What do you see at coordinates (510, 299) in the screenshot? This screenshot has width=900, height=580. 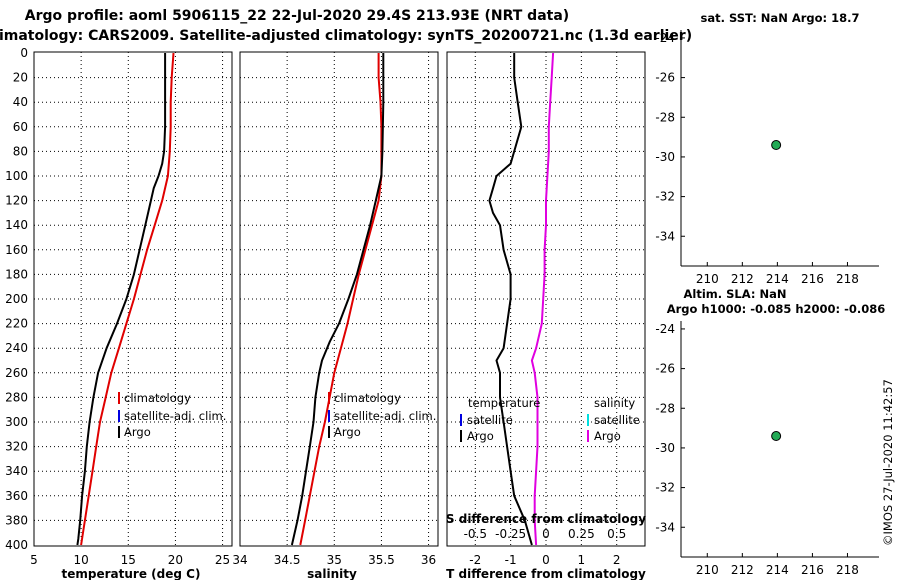 I see `series-t-difference-line` at bounding box center [510, 299].